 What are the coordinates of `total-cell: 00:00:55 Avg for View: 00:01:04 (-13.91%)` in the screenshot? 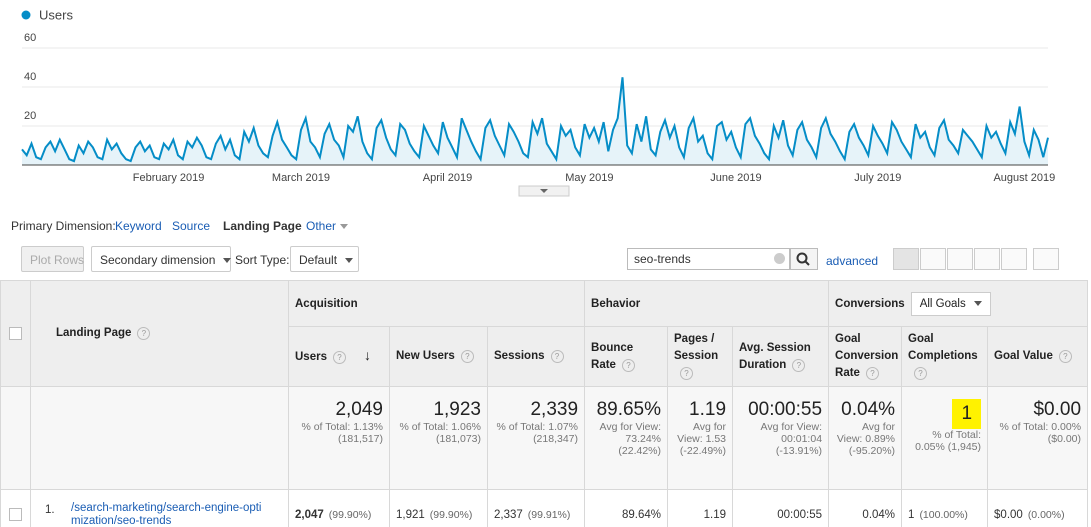 It's located at (781, 438).